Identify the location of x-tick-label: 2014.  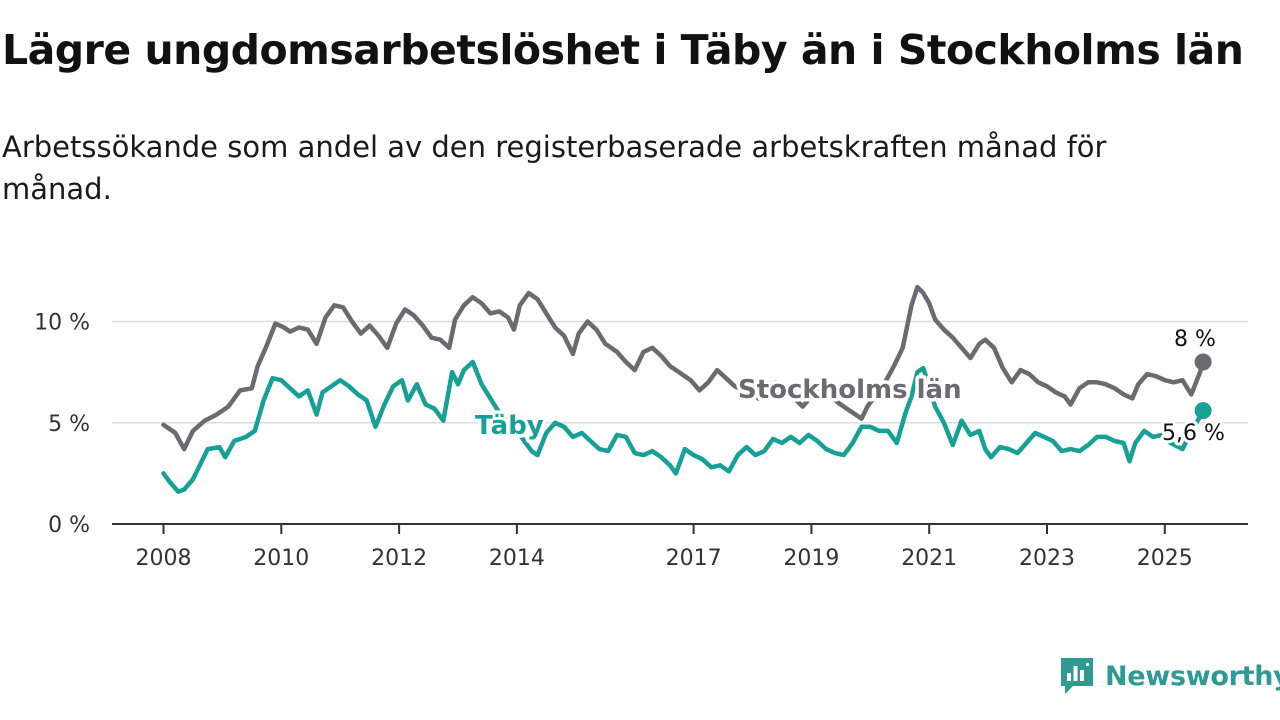
(517, 558).